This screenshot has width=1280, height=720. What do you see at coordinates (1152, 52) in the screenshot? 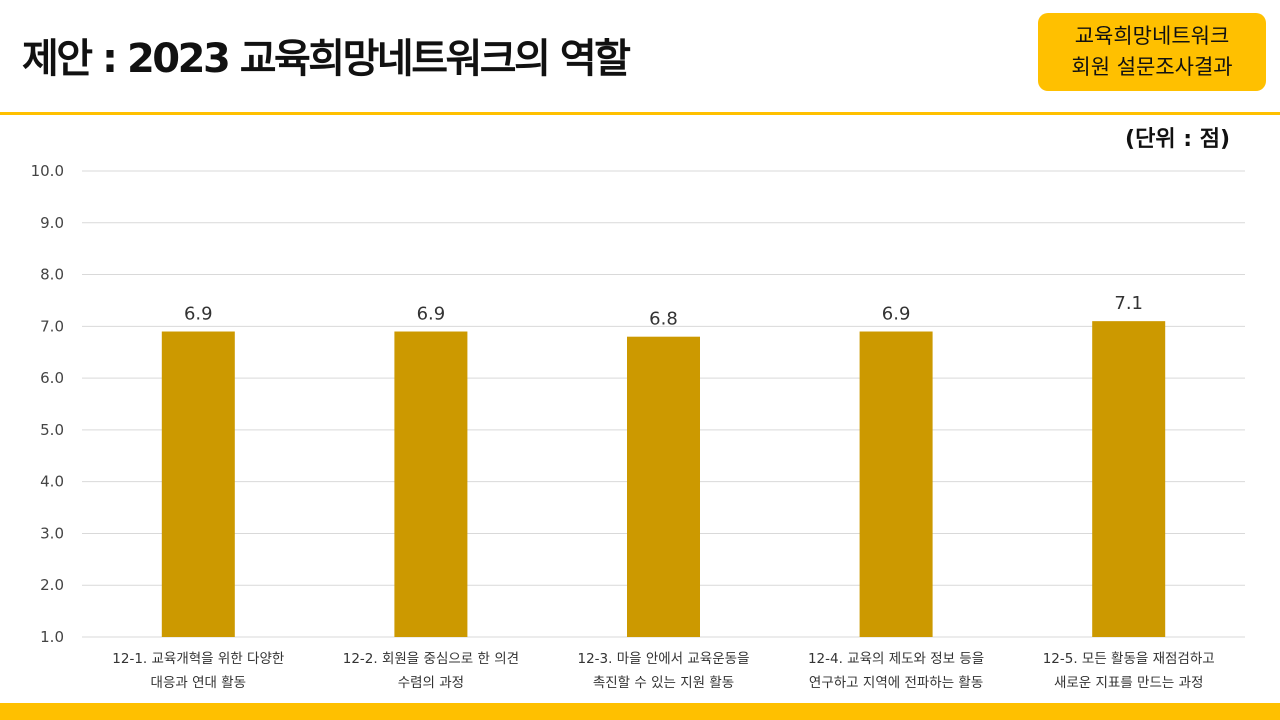
I see `survey-badge: 교육희망네트워크 회원 설문조사결과` at bounding box center [1152, 52].